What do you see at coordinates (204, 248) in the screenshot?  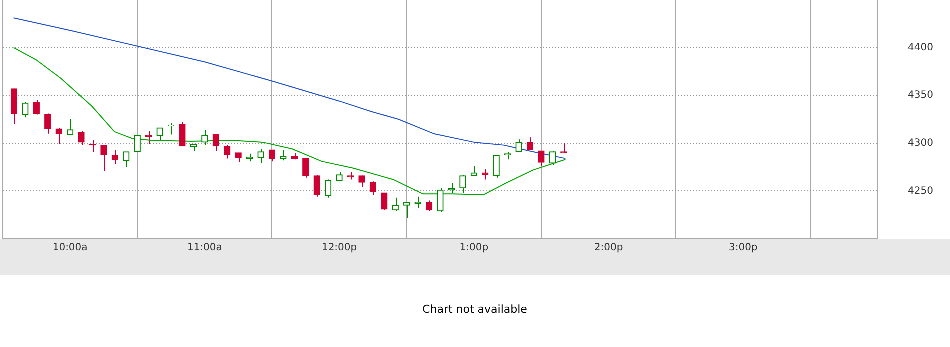 I see `x-tick-label: 11:00a` at bounding box center [204, 248].